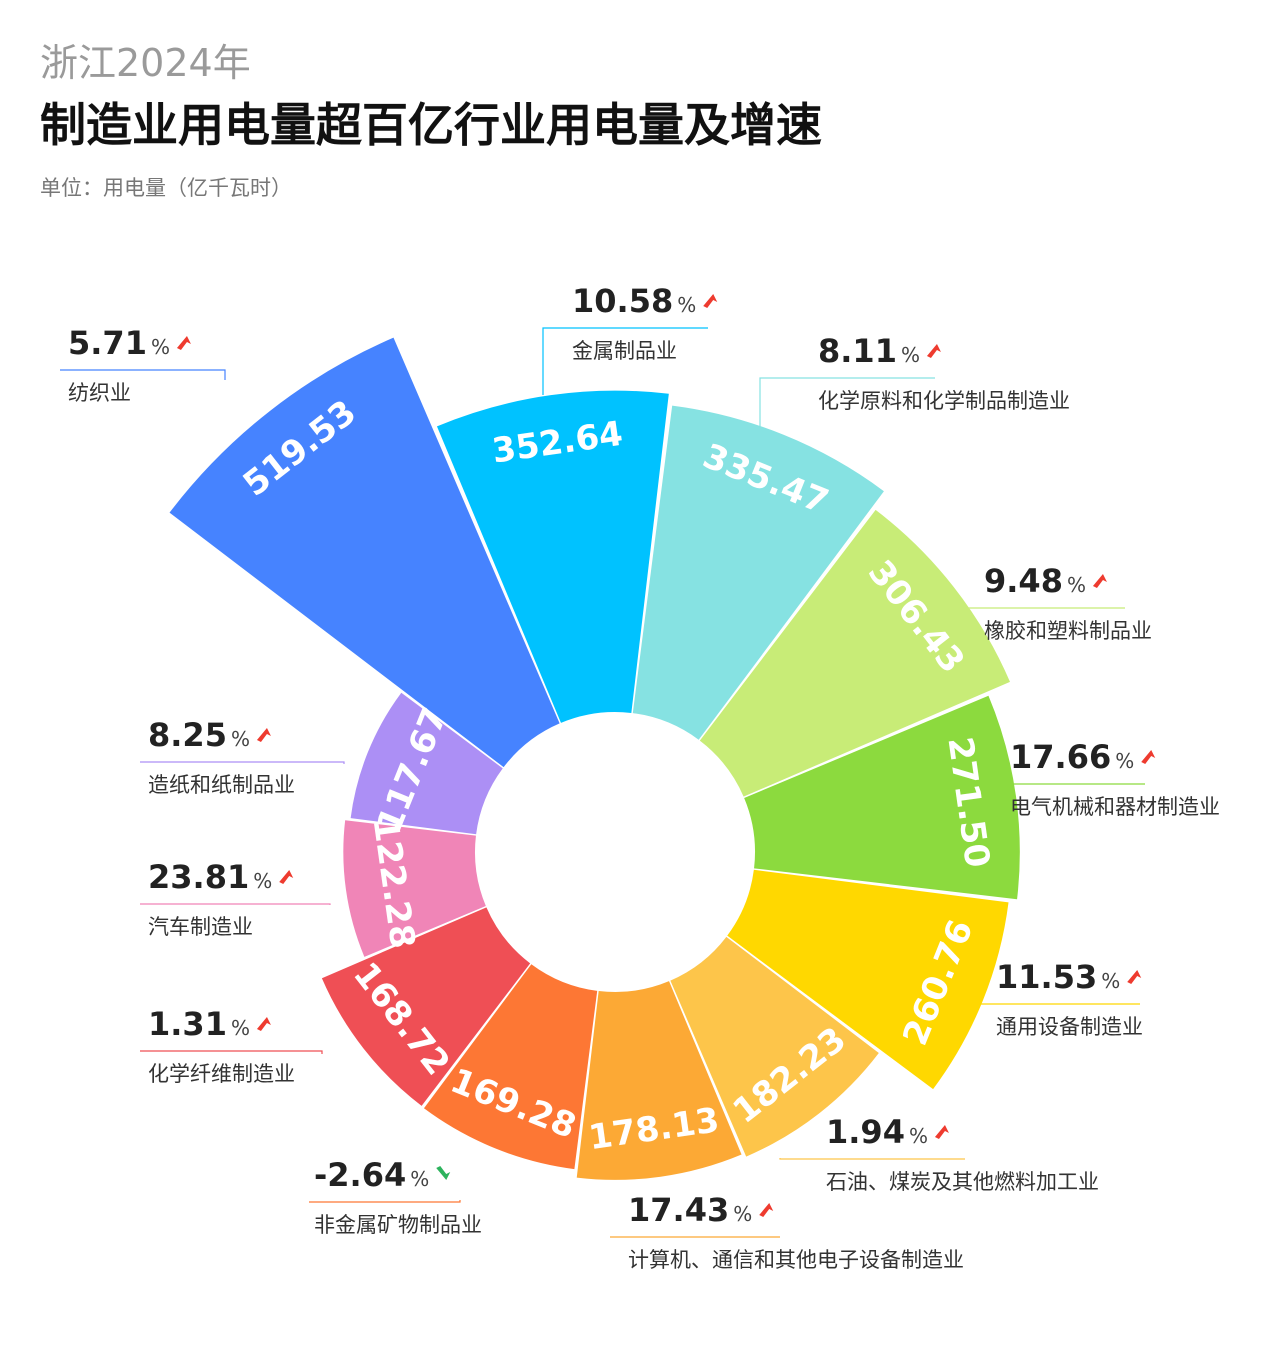 The height and width of the screenshot is (1353, 1280). I want to click on category-name: 非金属矿物制品业, so click(398, 1225).